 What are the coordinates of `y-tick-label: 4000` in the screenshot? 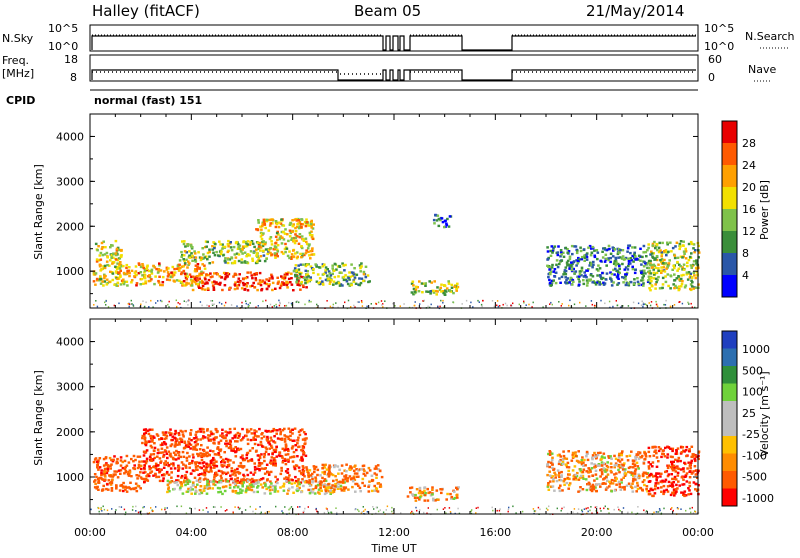 It's located at (70, 342).